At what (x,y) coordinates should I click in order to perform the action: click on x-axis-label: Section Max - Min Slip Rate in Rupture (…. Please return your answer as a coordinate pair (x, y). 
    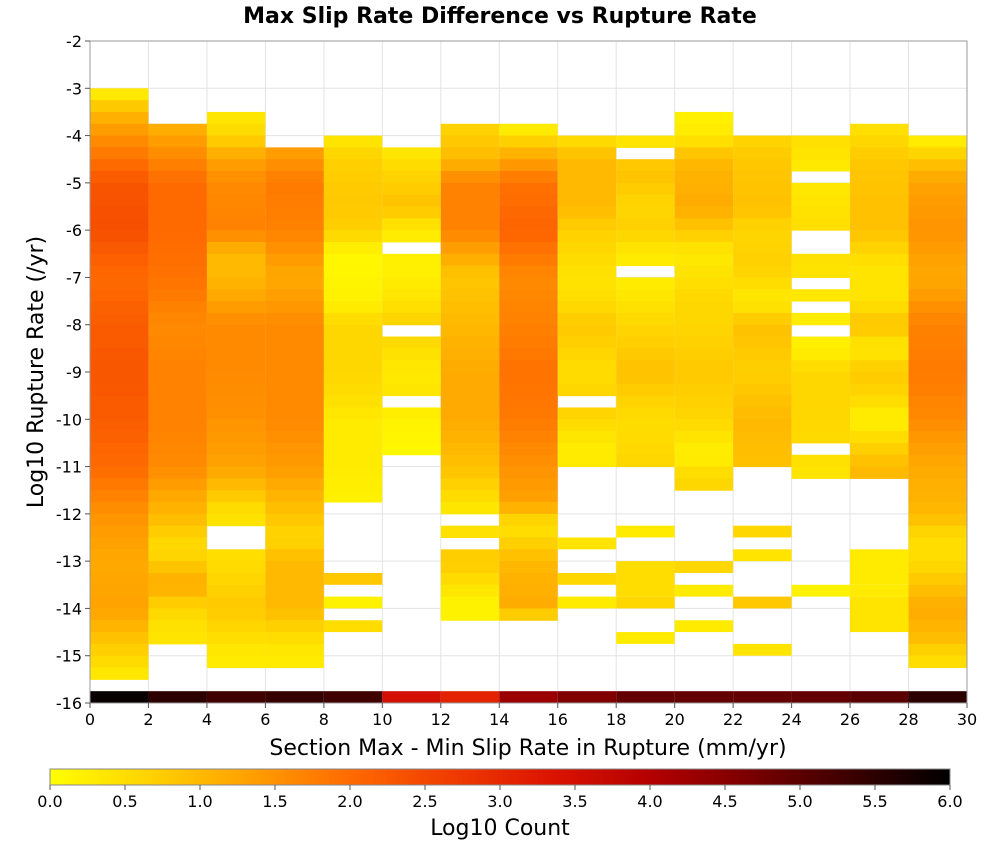
    Looking at the image, I should click on (527, 748).